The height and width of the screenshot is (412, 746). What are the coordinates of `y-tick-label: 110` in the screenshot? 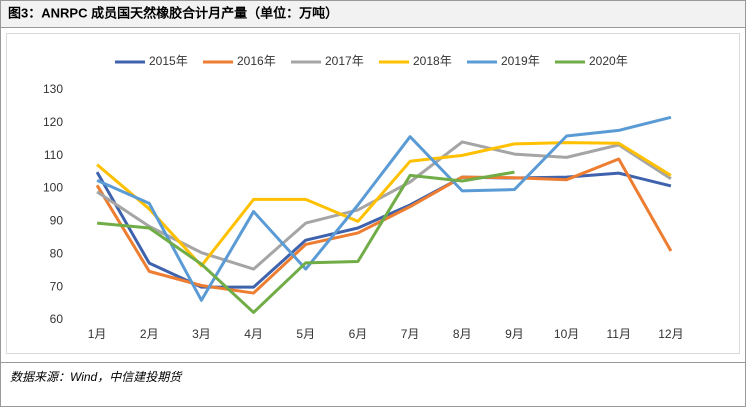 It's located at (53, 155).